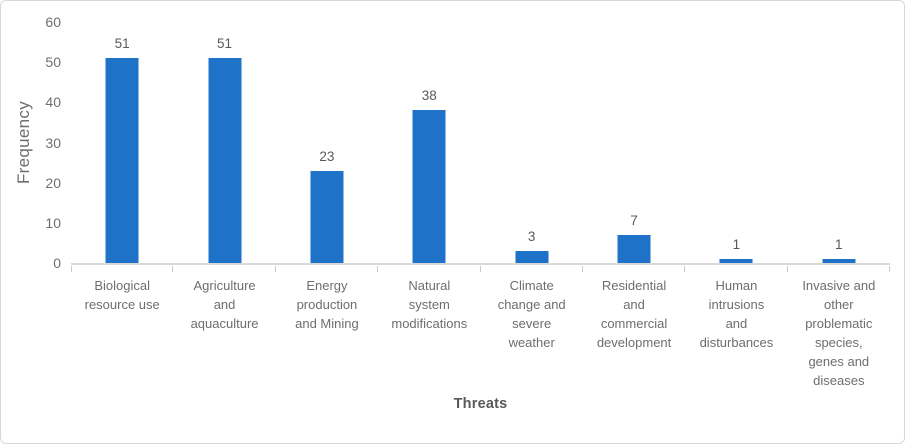  Describe the element at coordinates (53, 222) in the screenshot. I see `y-tick-label: 10` at that location.